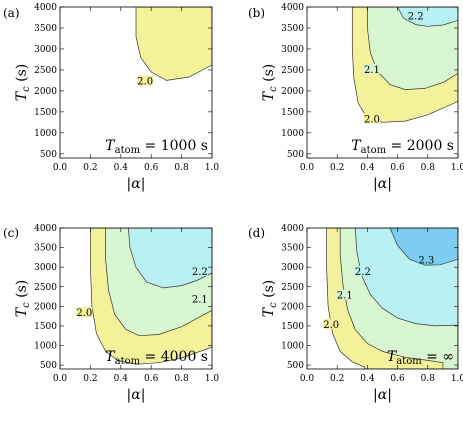  Describe the element at coordinates (256, 233) in the screenshot. I see `panel-label: (d)` at that location.